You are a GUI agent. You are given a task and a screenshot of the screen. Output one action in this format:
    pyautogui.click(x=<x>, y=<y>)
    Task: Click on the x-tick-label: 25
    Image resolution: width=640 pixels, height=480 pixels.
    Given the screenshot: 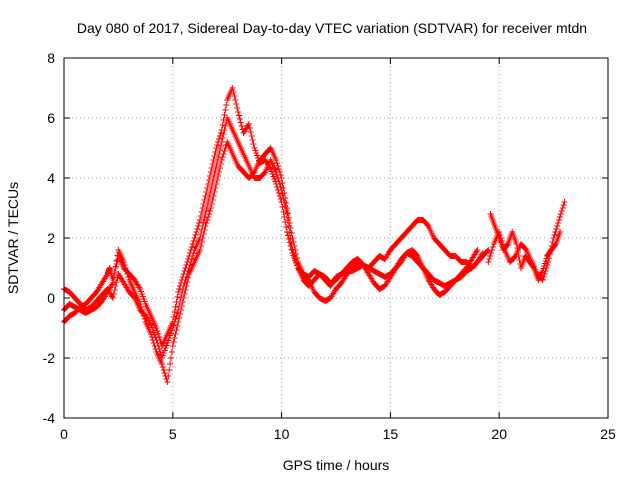 What is the action you would take?
    pyautogui.click(x=608, y=434)
    